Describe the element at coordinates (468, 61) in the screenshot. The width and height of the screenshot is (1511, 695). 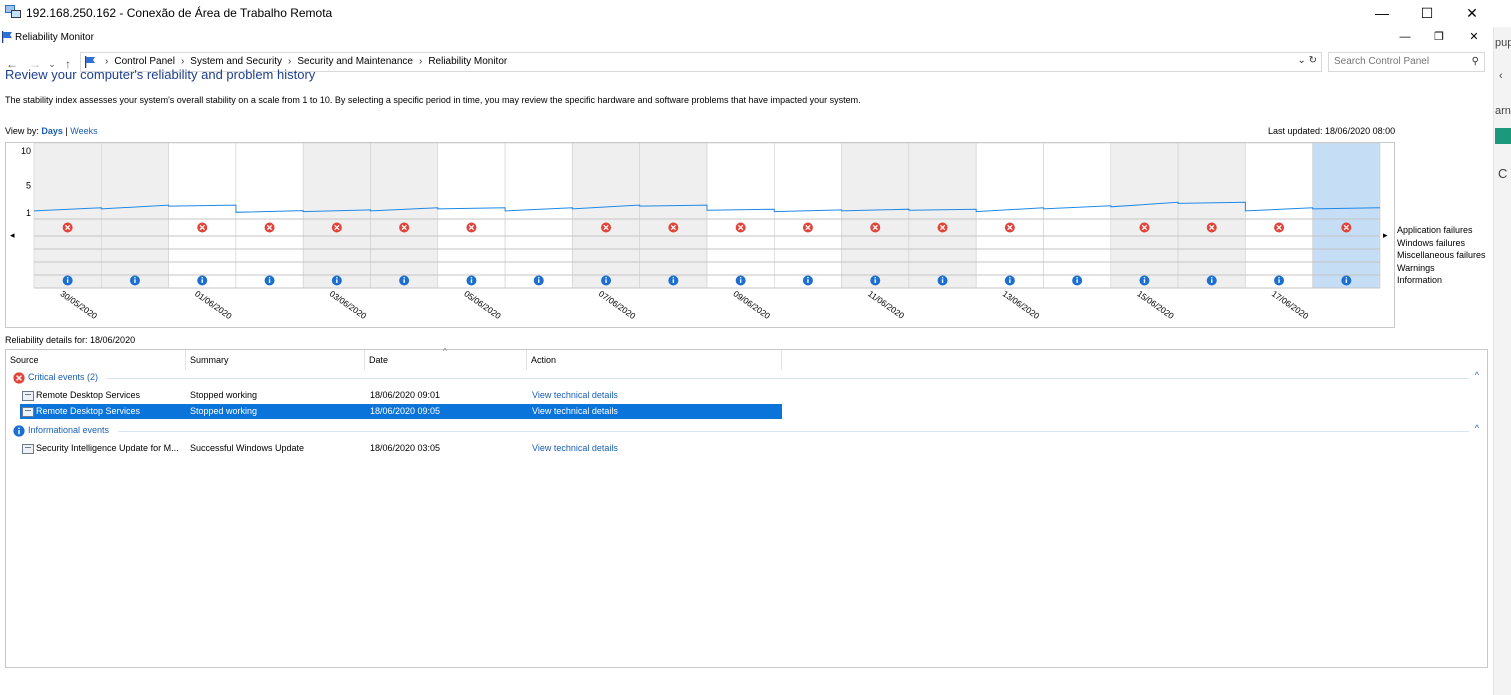
I see `breadcrumb-reliability-monitor: Reliability Monitor` at that location.